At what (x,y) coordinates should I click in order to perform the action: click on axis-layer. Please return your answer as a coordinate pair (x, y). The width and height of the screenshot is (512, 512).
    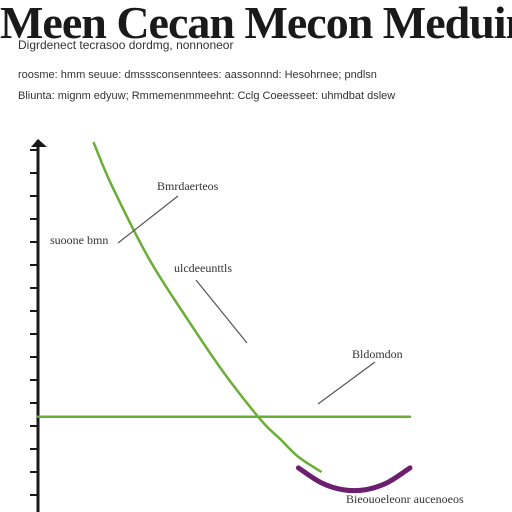
    Looking at the image, I should click on (38, 325).